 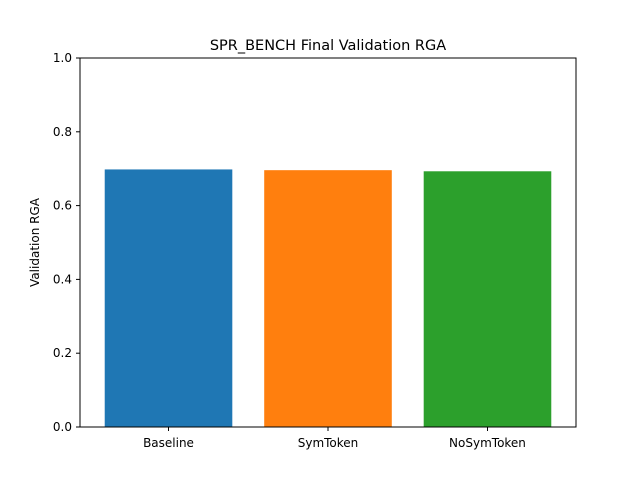 I want to click on chart-title: SPR_BENCH Final Validation RGA, so click(x=328, y=46).